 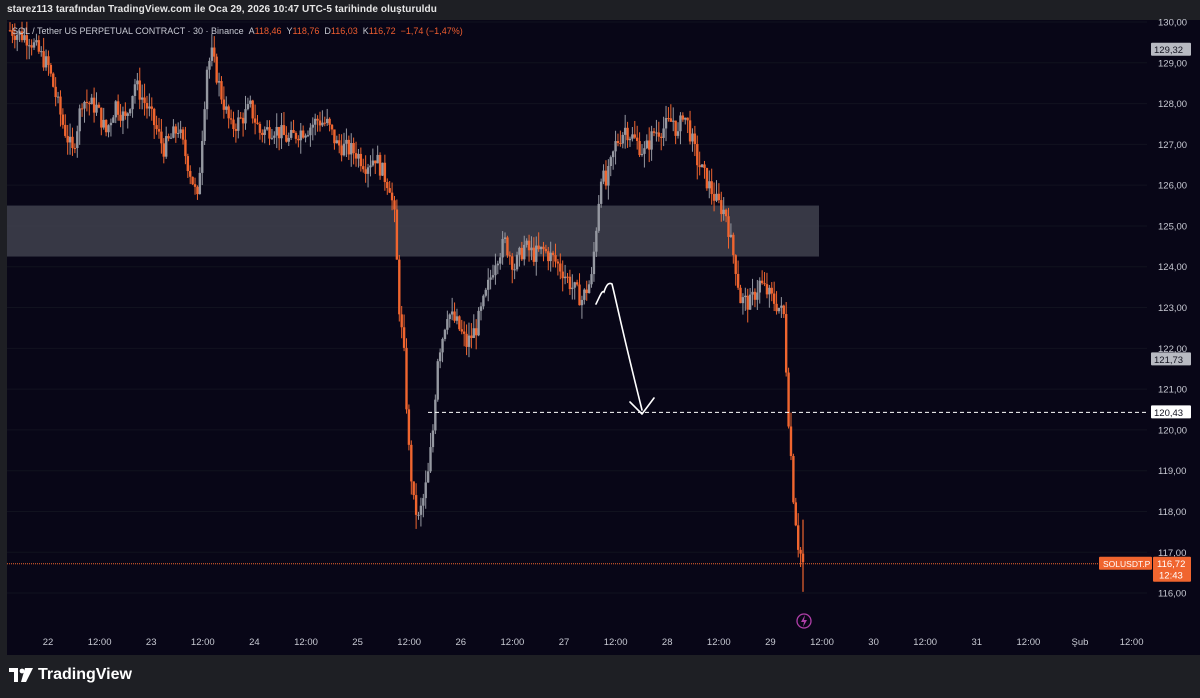 I want to click on time-tick-label: 25, so click(x=357, y=642).